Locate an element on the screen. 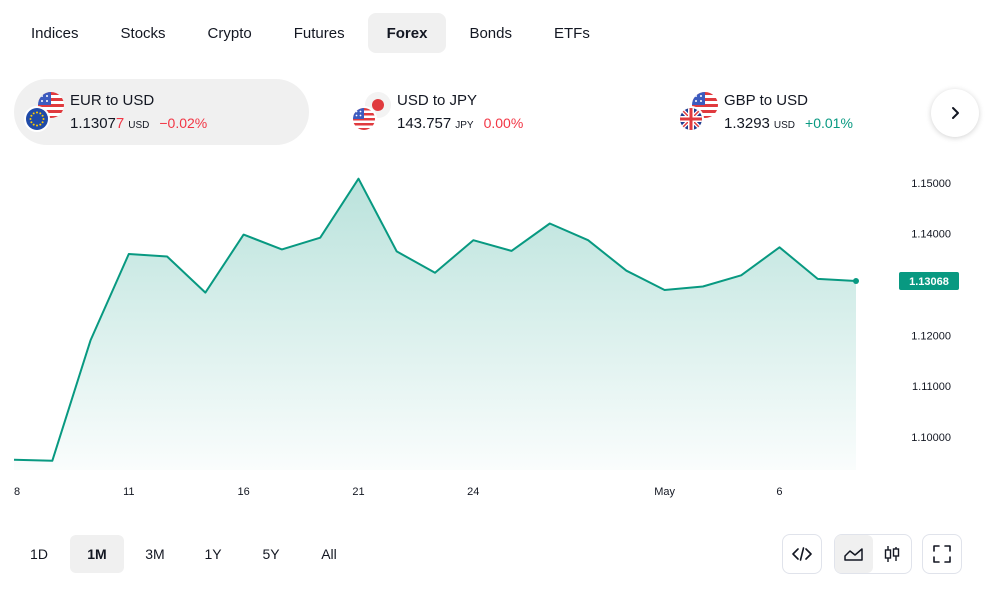  ticker-name: EUR to USD is located at coordinates (112, 100).